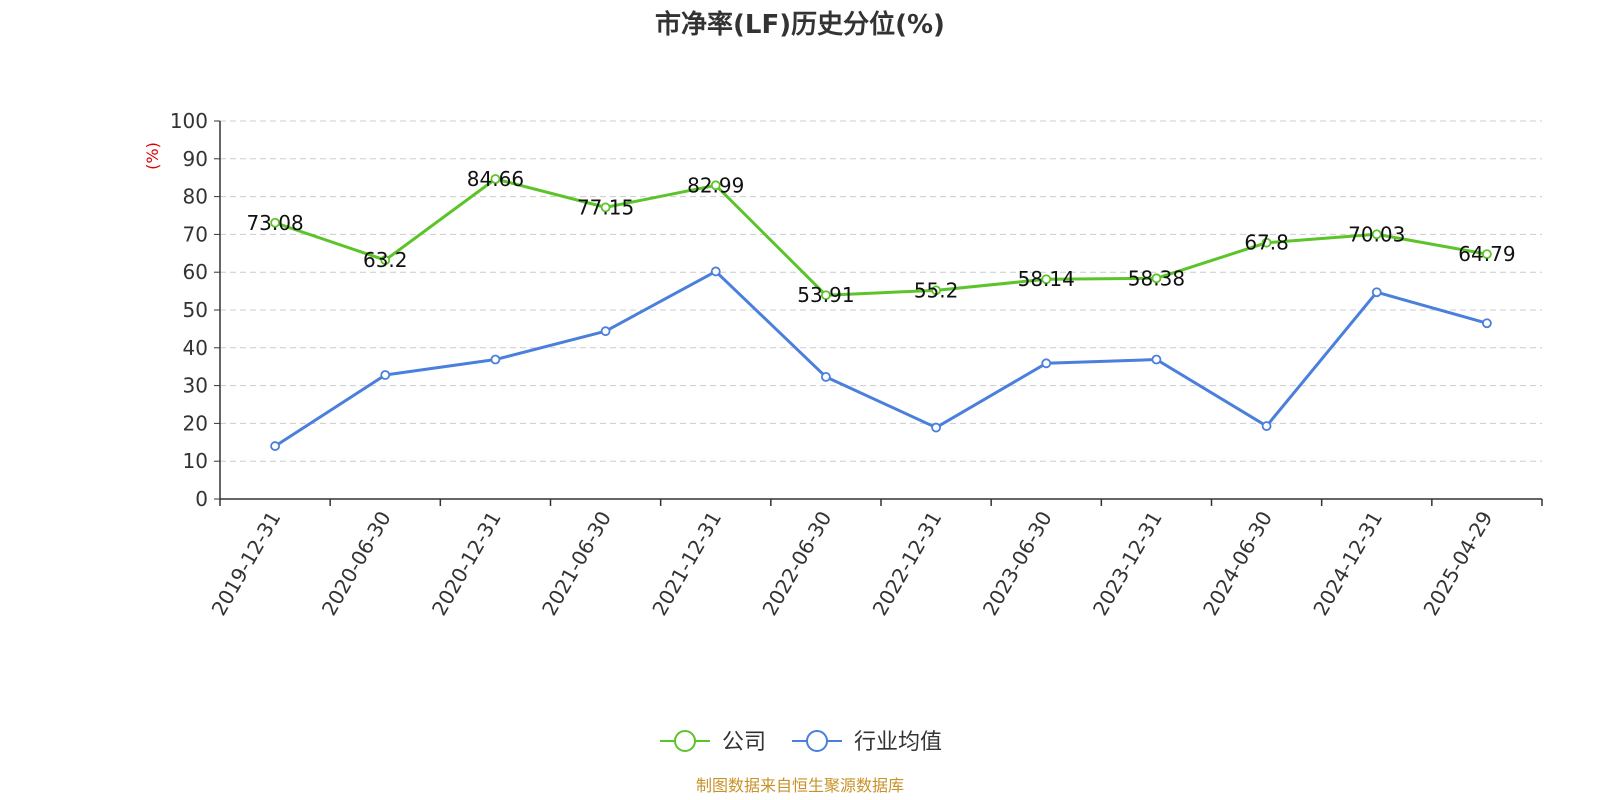 Image resolution: width=1600 pixels, height=800 pixels. Describe the element at coordinates (195, 159) in the screenshot. I see `y-tick-label: 90` at that location.